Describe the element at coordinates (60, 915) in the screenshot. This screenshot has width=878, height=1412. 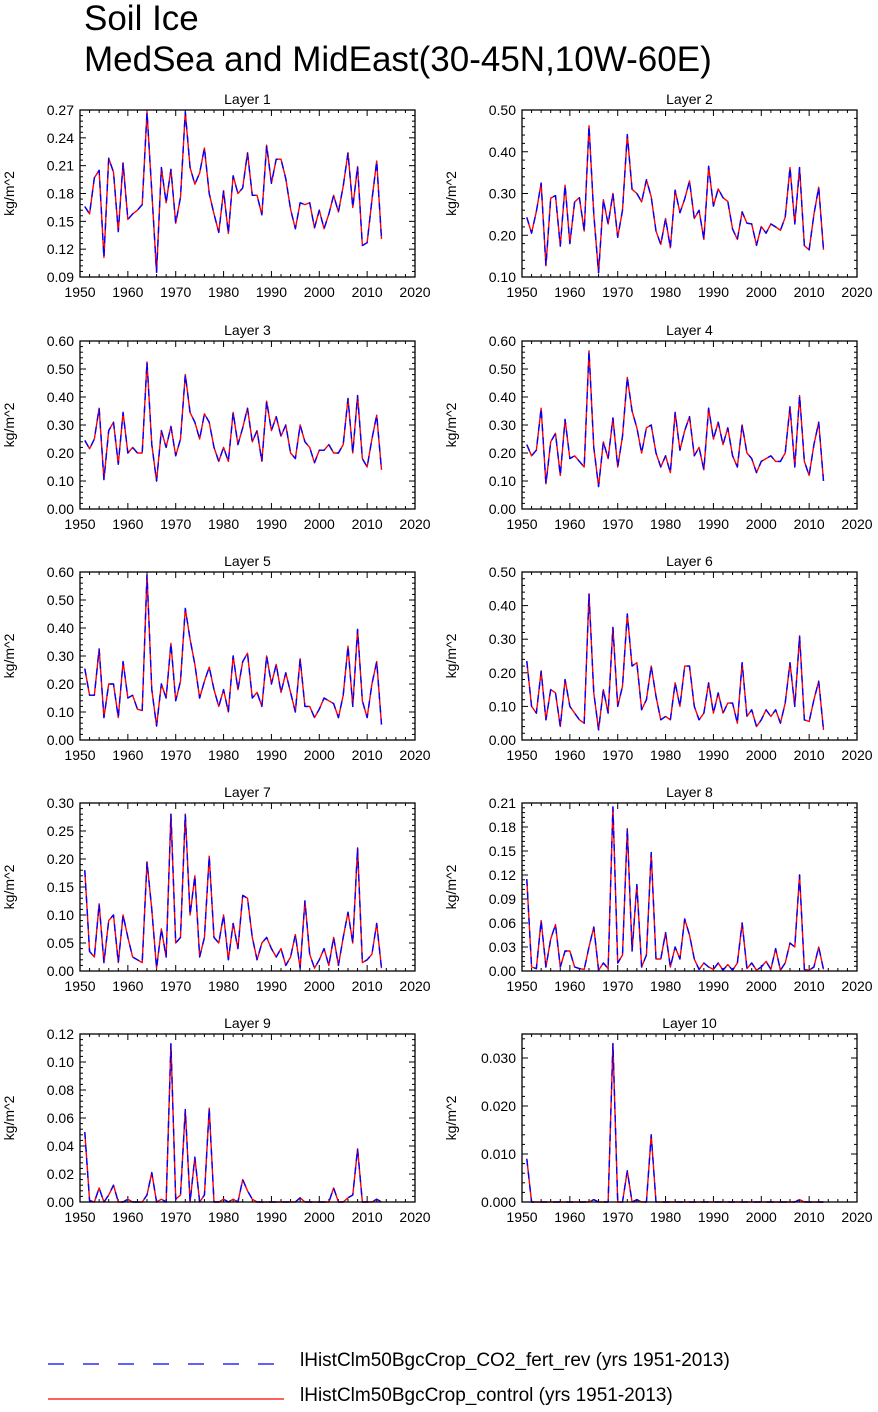
I see `layer-7-ytick-label: 0.10` at that location.